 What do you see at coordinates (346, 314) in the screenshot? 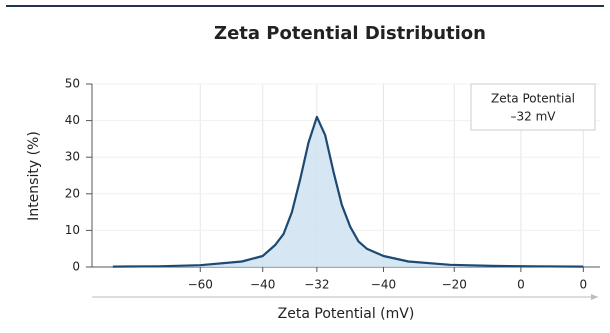
I see `x-axis-label: Zeta Potential (mV)` at bounding box center [346, 314].